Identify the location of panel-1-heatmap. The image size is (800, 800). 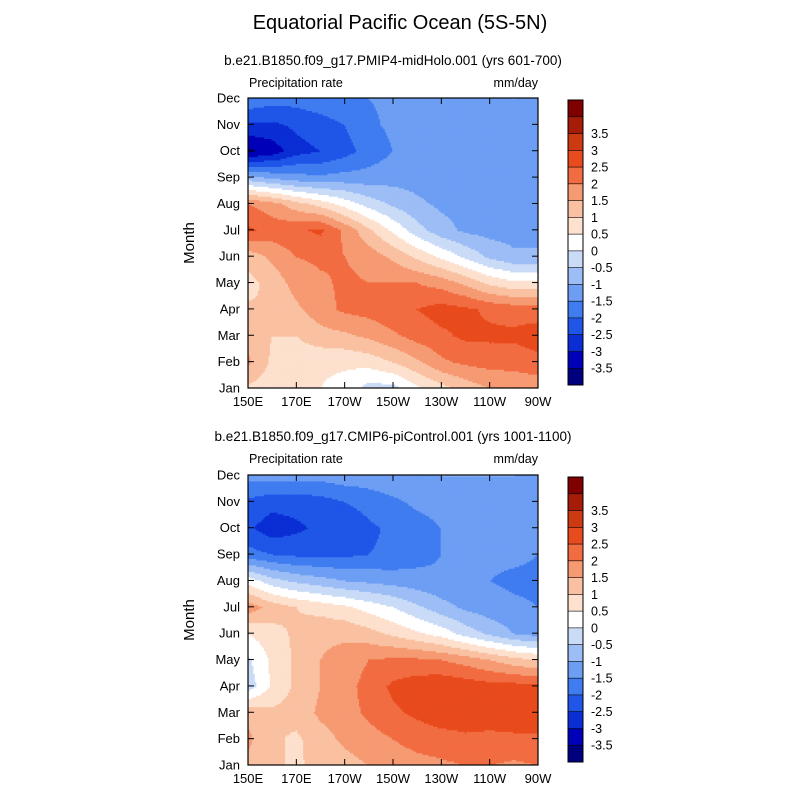
(393, 243).